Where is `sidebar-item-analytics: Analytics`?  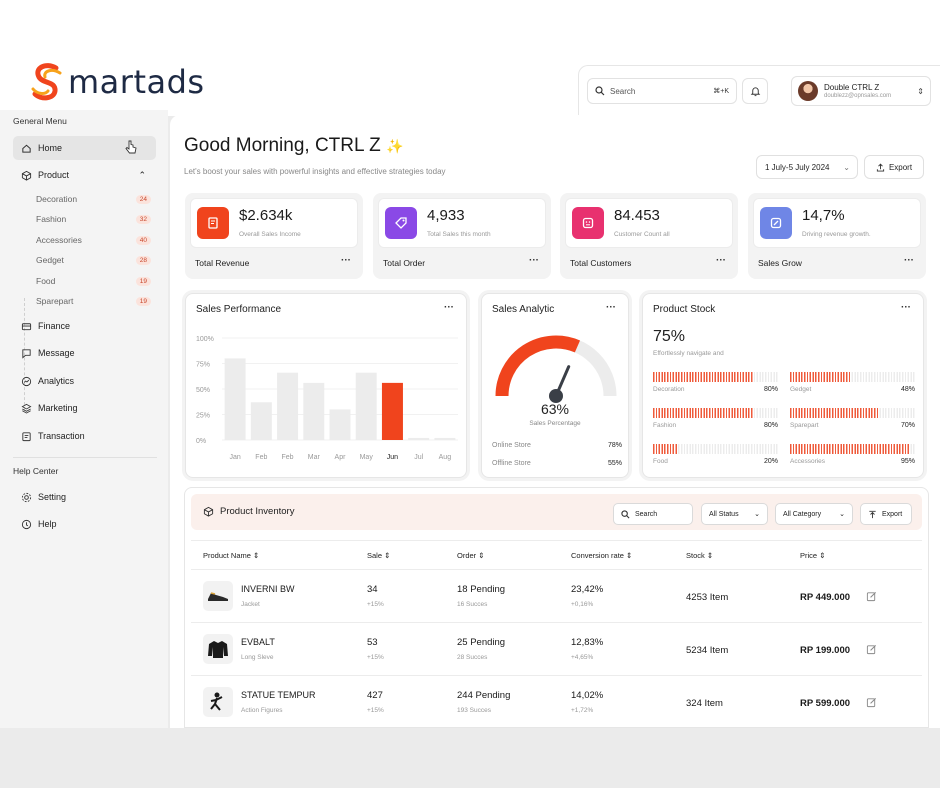 sidebar-item-analytics: Analytics is located at coordinates (84, 381).